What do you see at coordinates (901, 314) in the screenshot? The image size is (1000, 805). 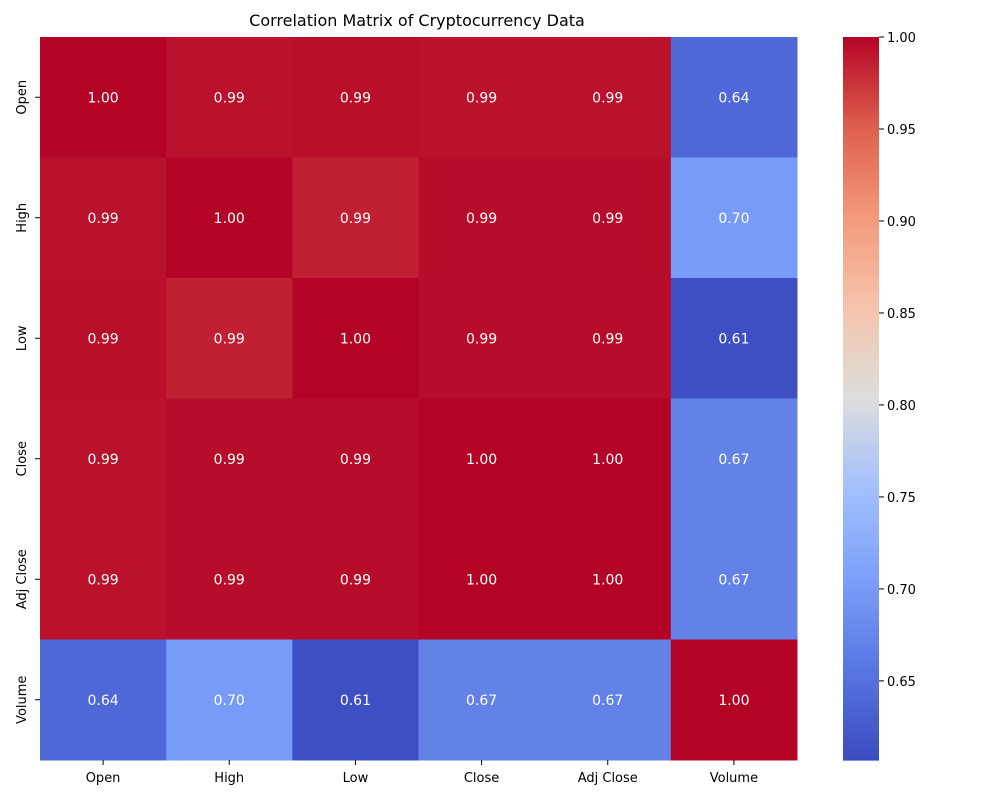 I see `colorbar-tick-label: 0.85` at bounding box center [901, 314].